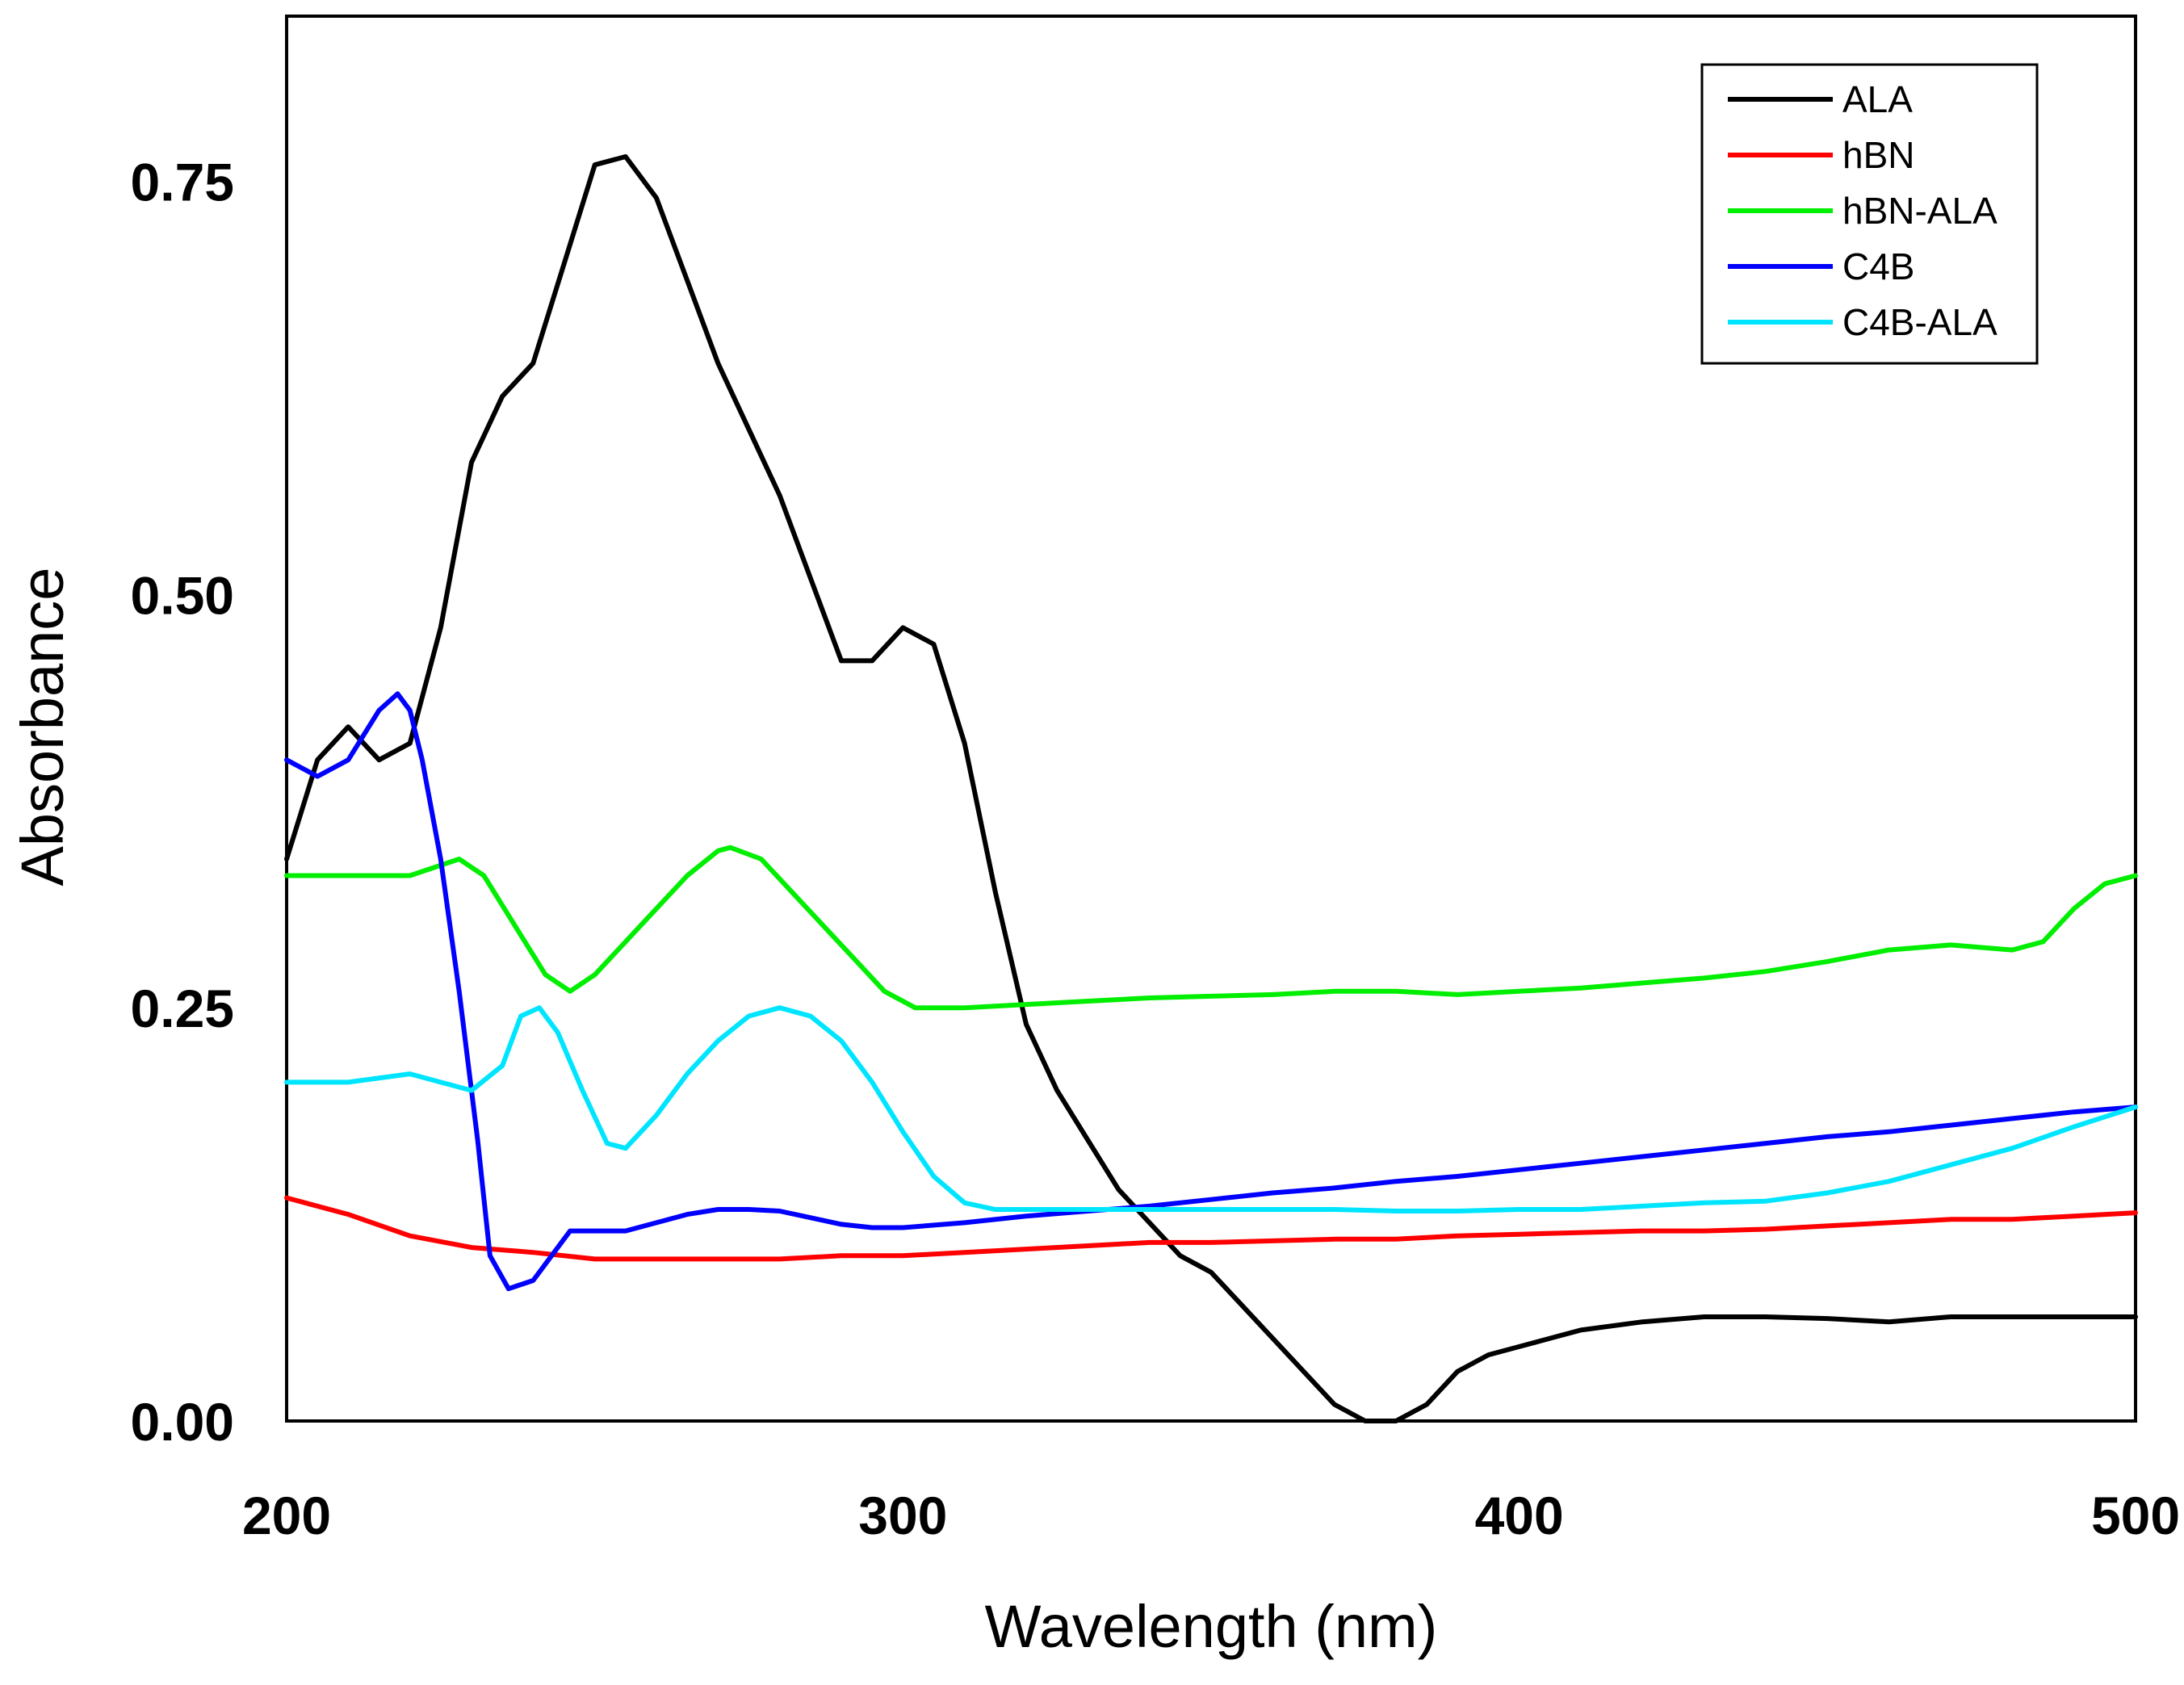 The width and height of the screenshot is (2184, 1685). Describe the element at coordinates (2135, 1515) in the screenshot. I see `x-tick-label: 500` at that location.